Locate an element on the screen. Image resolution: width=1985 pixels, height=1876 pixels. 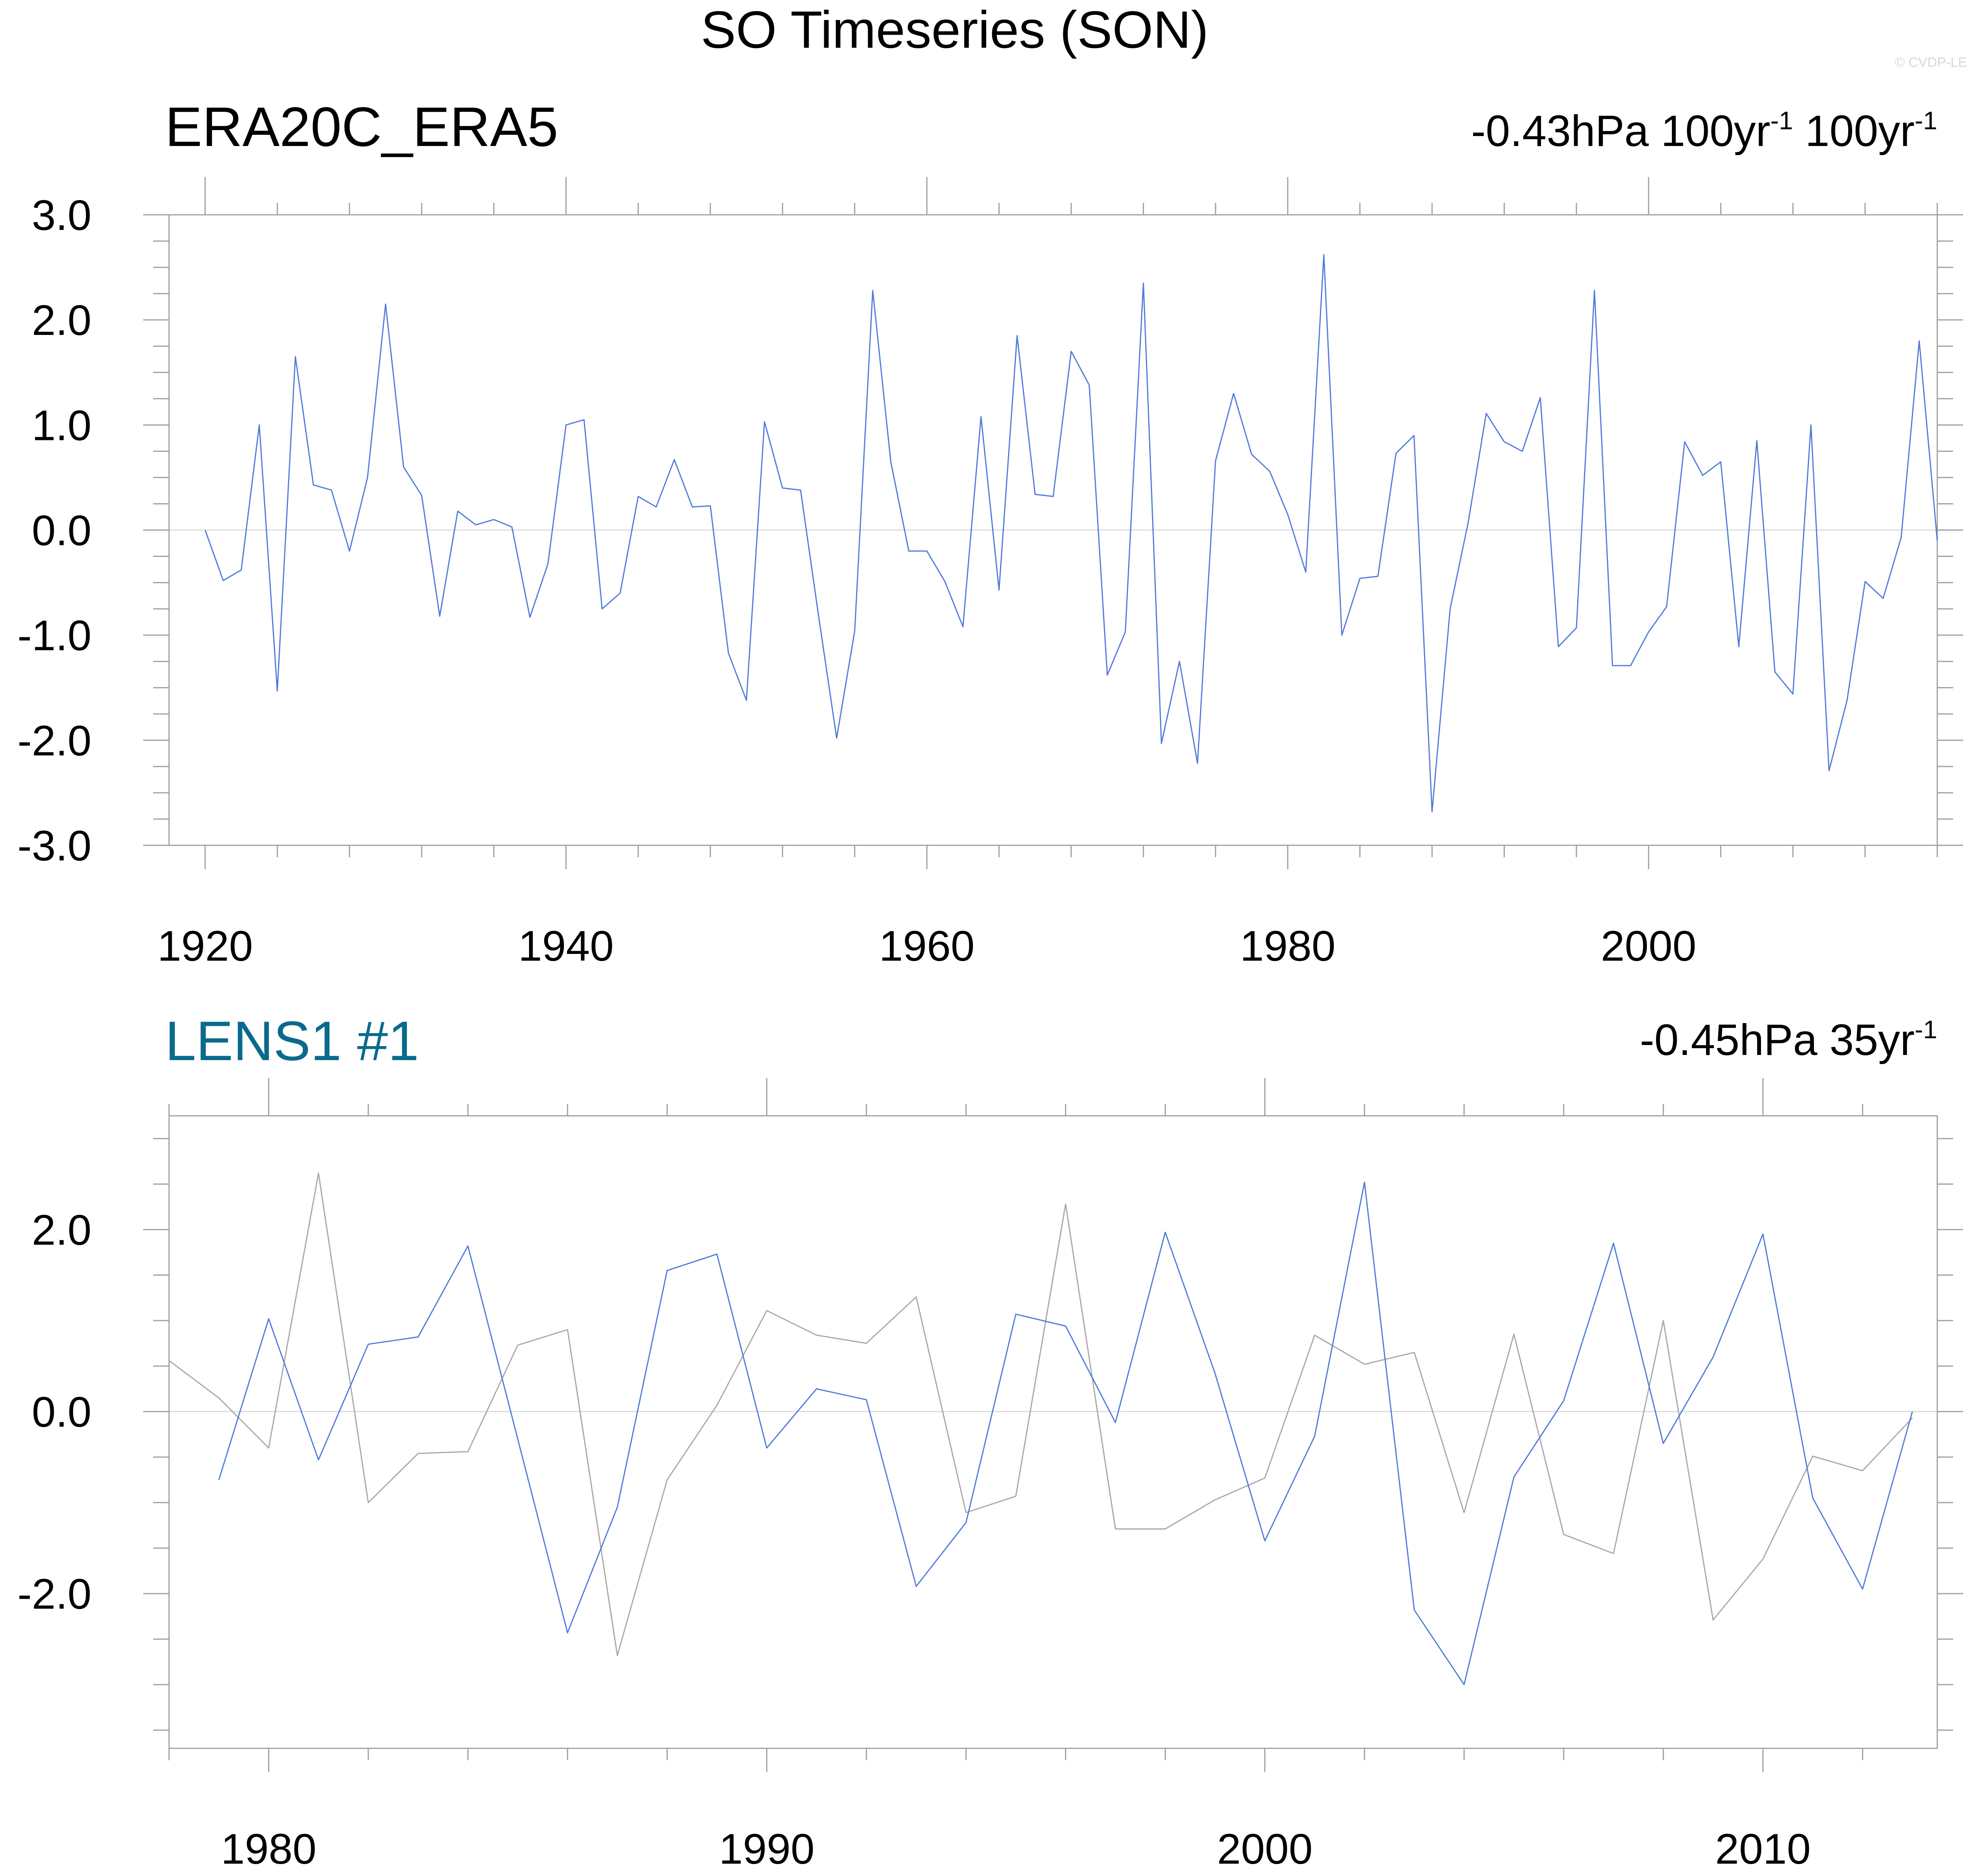
y-tick-label: -3.0 is located at coordinates (54, 845).